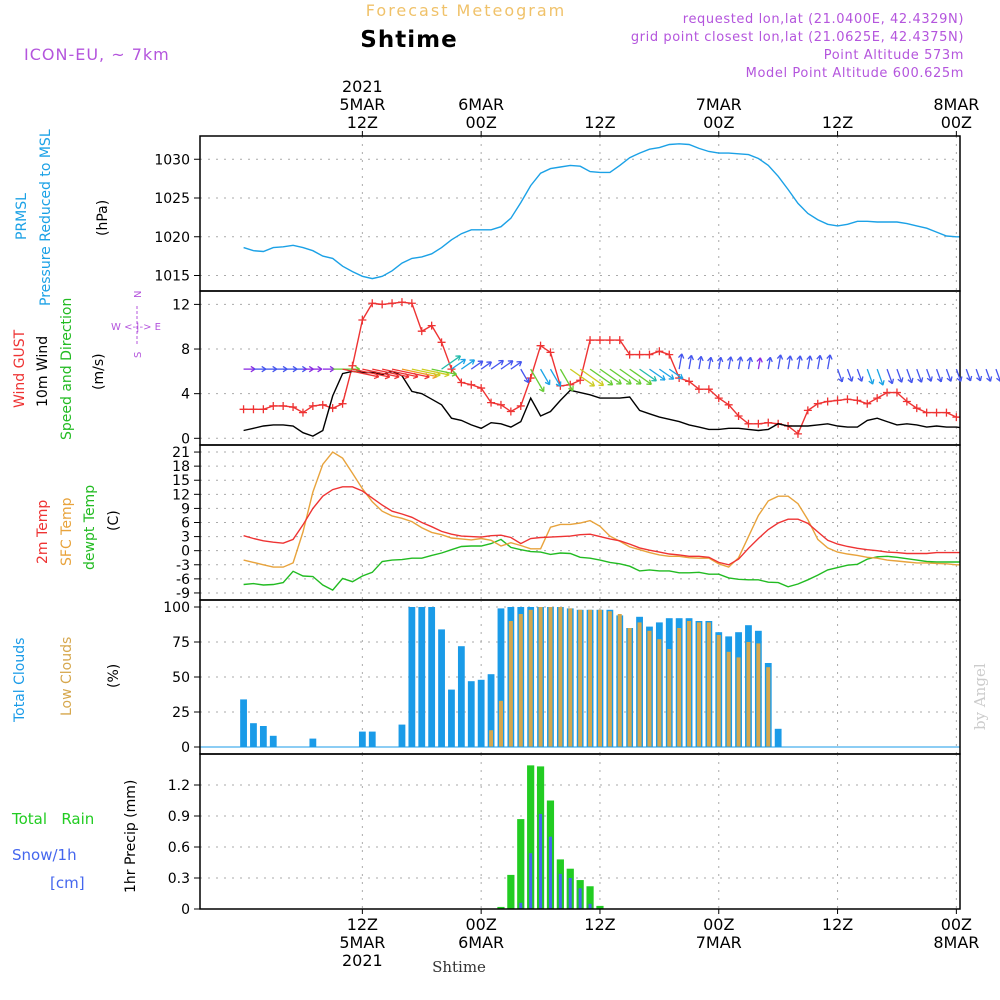  I want to click on time-label: 8MAR, so click(956, 942).